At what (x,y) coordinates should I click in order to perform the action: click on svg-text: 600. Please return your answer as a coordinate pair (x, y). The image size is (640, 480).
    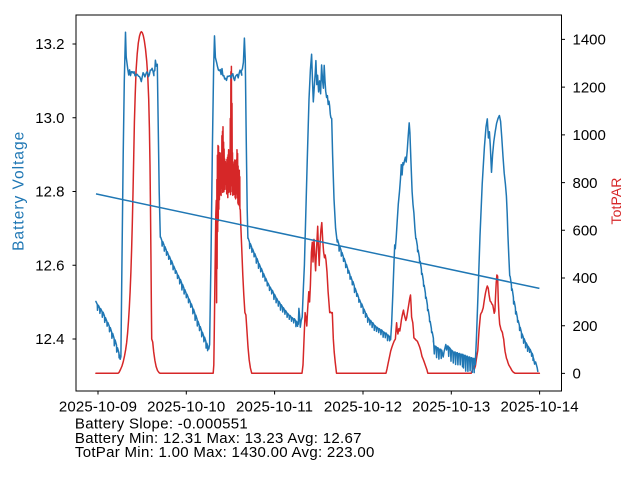
    Looking at the image, I should click on (585, 231).